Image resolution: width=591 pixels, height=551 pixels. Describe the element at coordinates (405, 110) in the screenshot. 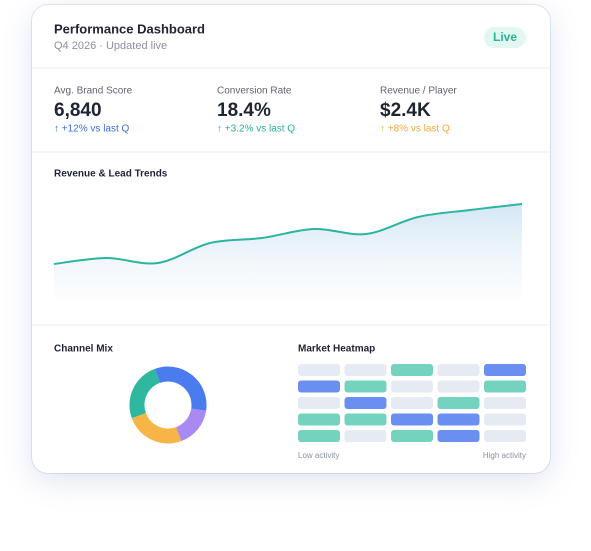

I see `kpi-value: $2.4K` at that location.